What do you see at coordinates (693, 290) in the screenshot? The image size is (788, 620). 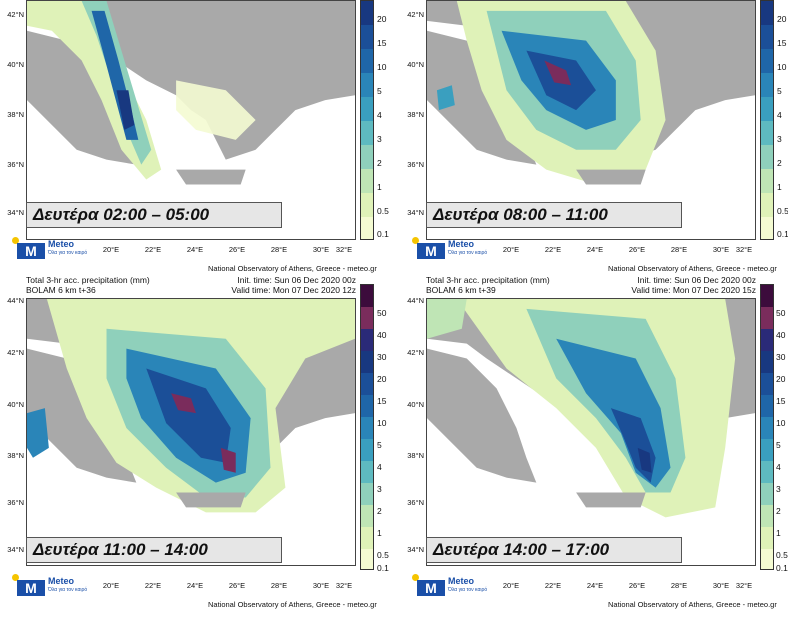 I see `valid-time: Valid time: Mon 07 Dec 2020 15z` at bounding box center [693, 290].